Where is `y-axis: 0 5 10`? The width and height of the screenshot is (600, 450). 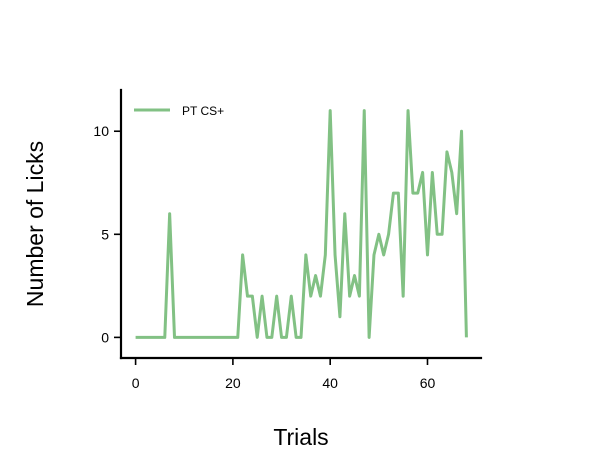
y-axis: 0 5 10 is located at coordinates (108, 224).